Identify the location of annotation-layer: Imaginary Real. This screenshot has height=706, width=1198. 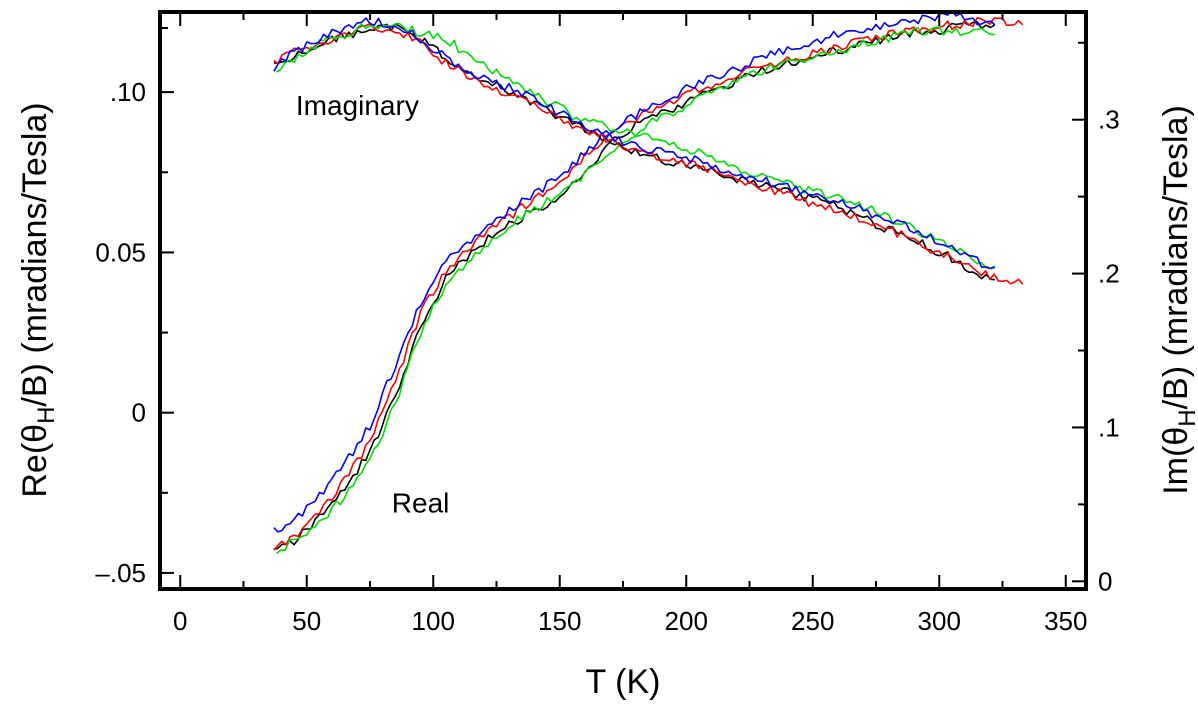
(373, 304).